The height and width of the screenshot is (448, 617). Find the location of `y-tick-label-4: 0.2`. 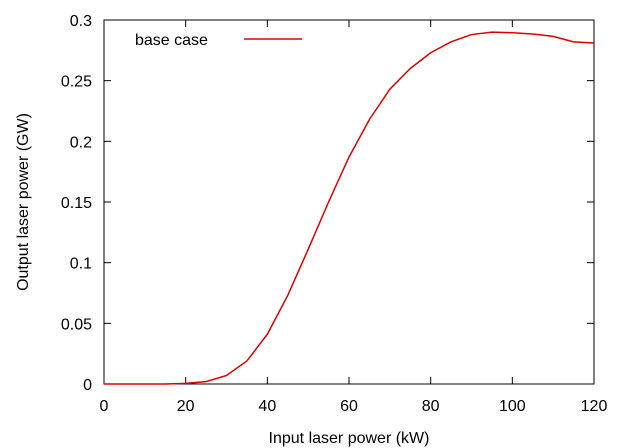

y-tick-label-4: 0.2 is located at coordinates (81, 142).